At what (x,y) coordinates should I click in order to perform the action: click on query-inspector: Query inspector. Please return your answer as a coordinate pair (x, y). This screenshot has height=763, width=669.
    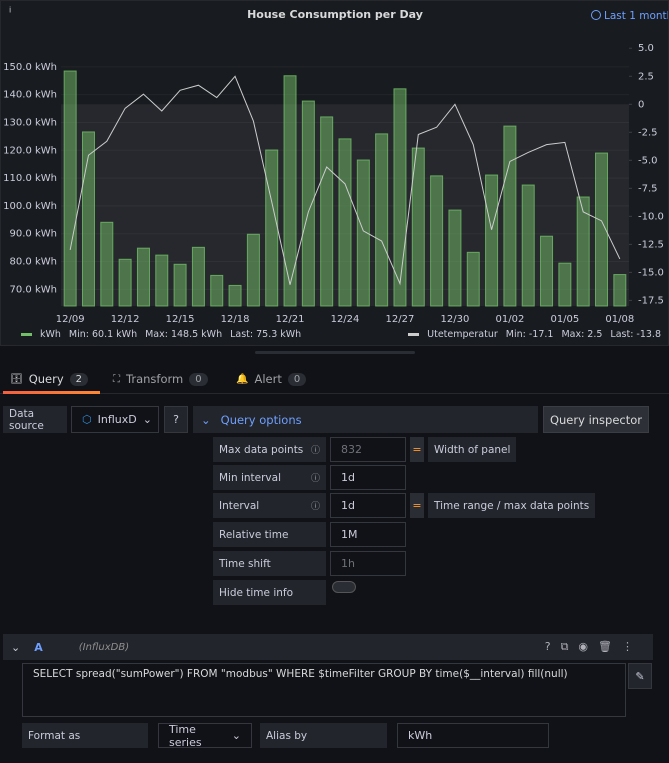
    Looking at the image, I should click on (596, 419).